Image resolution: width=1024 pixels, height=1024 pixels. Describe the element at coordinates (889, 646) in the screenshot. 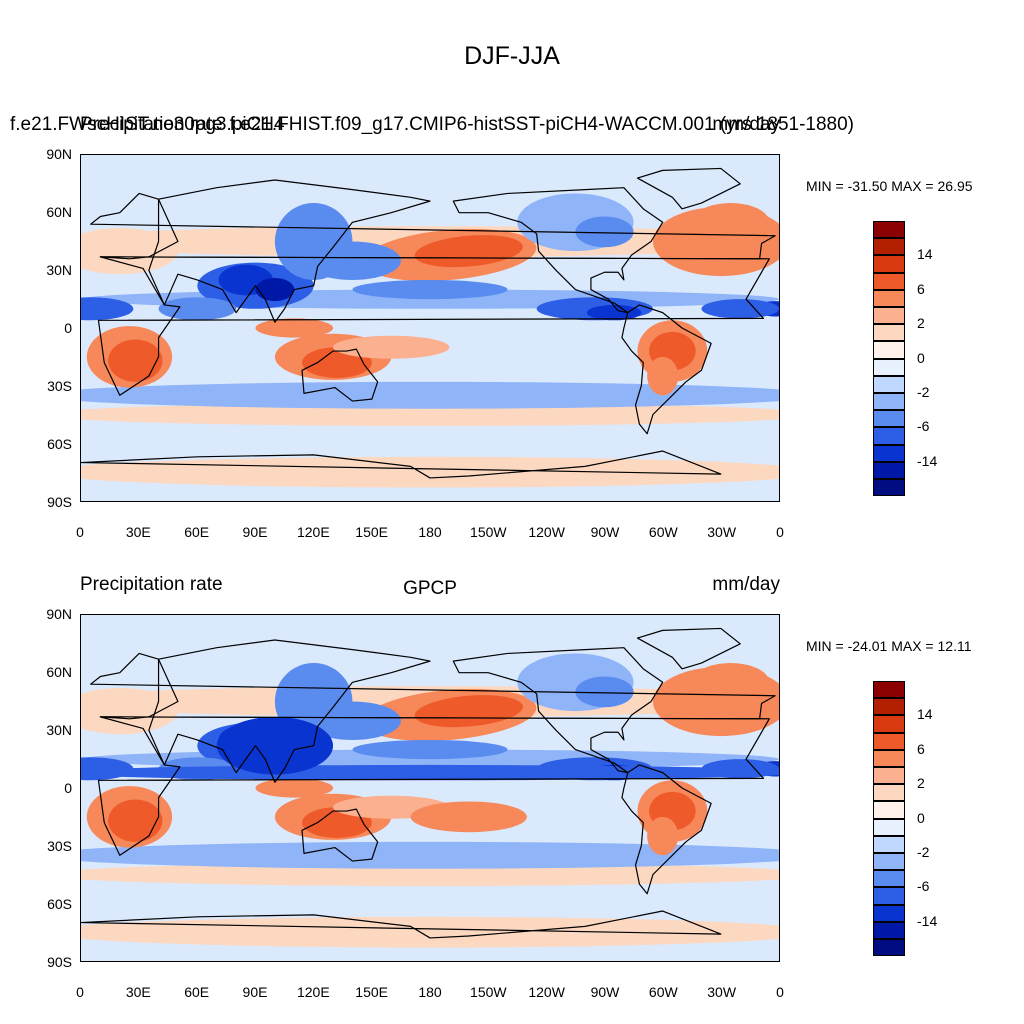

I see `bottom-min-max: MIN = -24.01 MAX = 12.11` at that location.